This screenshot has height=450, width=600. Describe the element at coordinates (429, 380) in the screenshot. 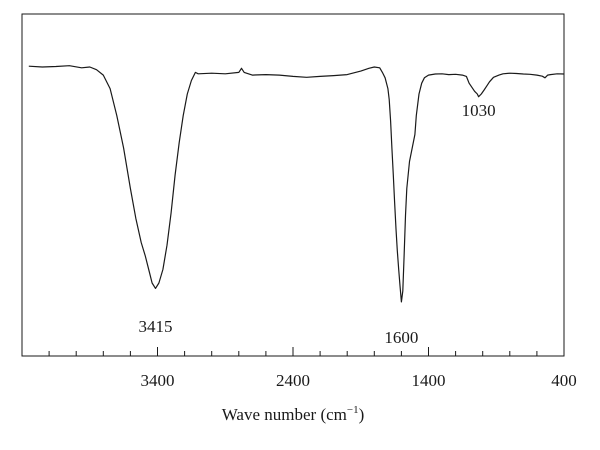

I see `x-tick-label: 1400` at that location.